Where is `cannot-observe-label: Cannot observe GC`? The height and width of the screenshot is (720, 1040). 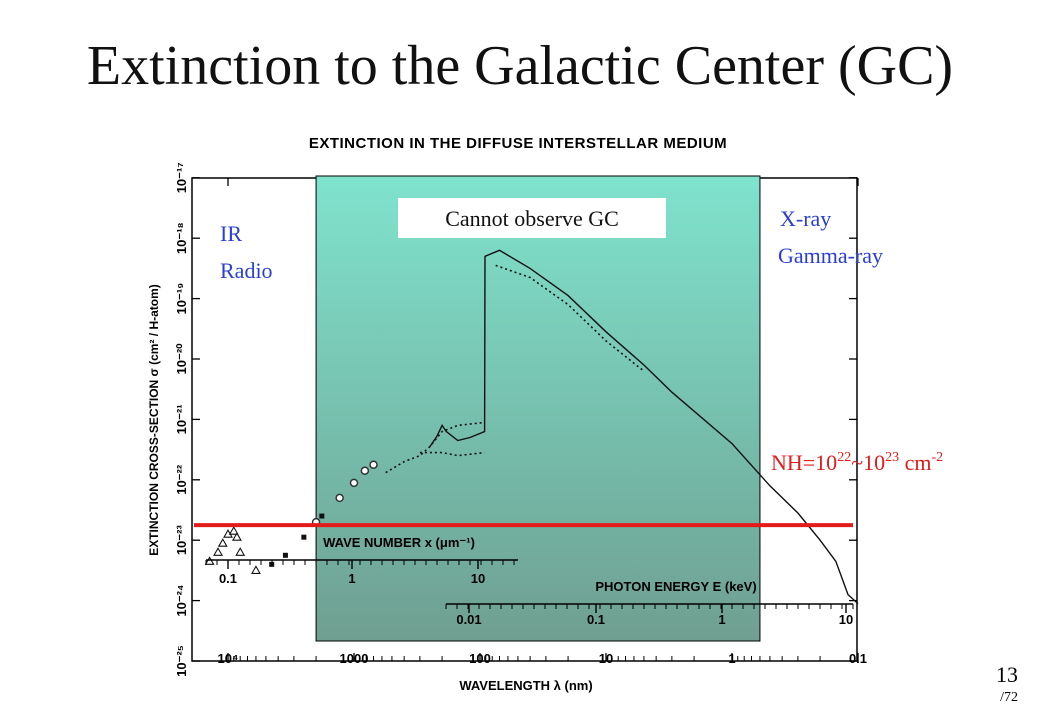 cannot-observe-label: Cannot observe GC is located at coordinates (532, 218).